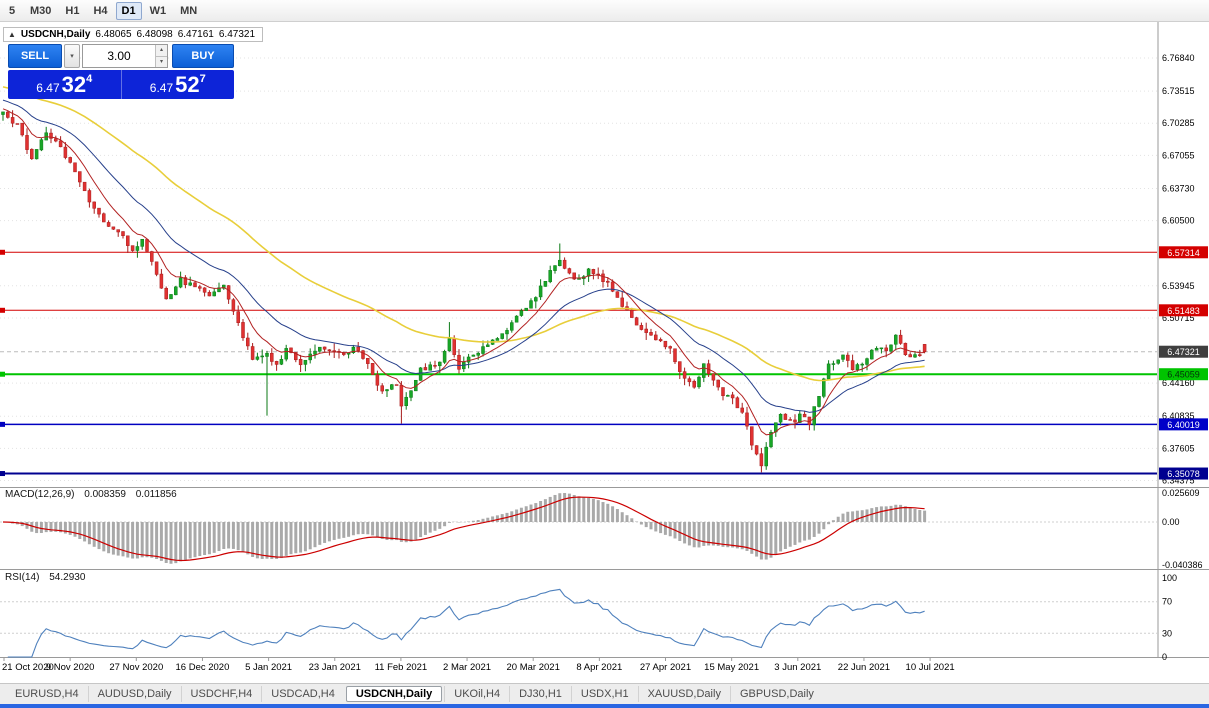  What do you see at coordinates (12, 11) in the screenshot?
I see `timeframe-m5-button: 5` at bounding box center [12, 11].